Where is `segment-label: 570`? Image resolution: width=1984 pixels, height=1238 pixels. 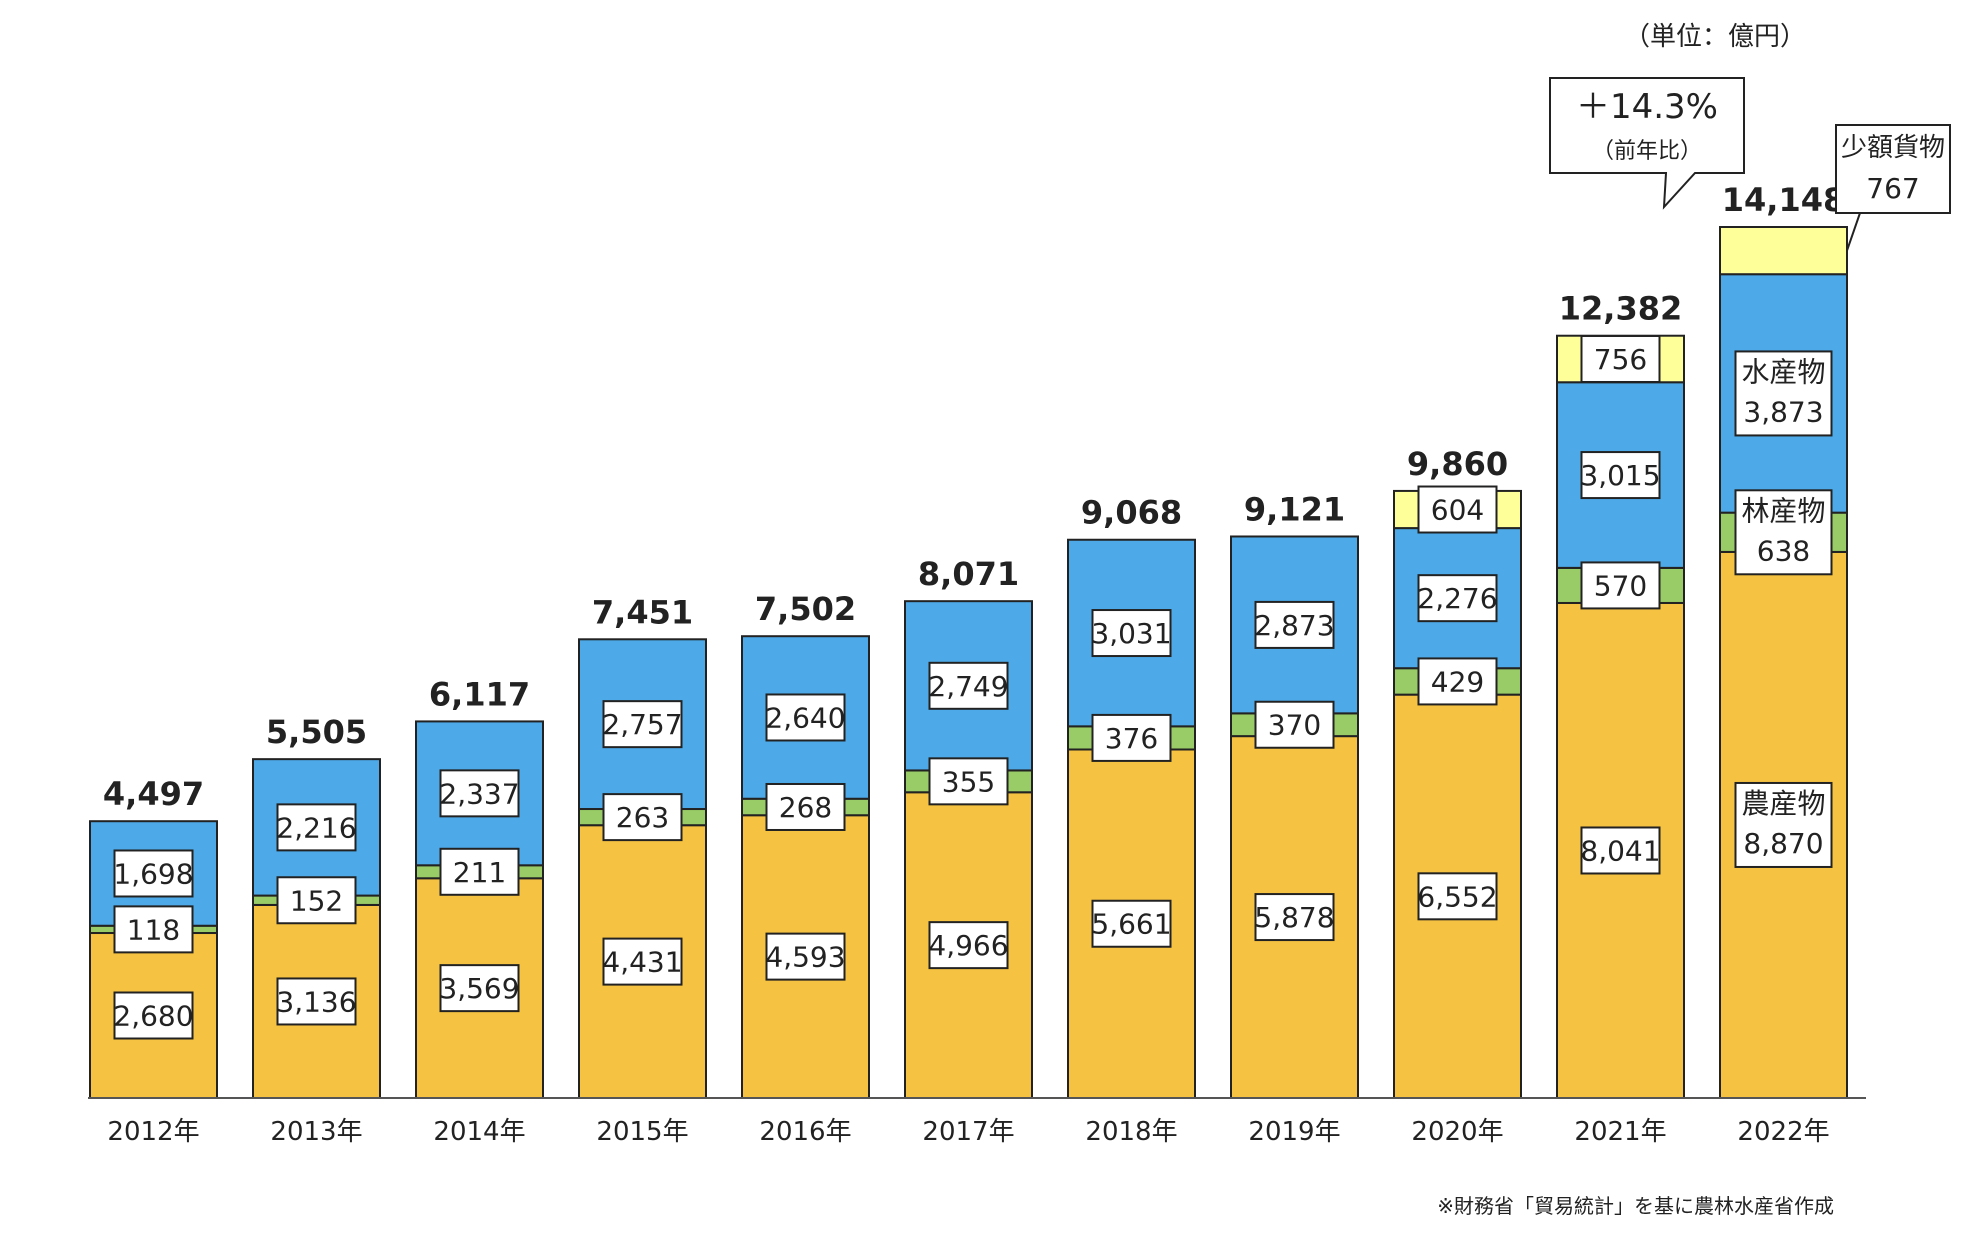
segment-label: 570 is located at coordinates (1620, 585).